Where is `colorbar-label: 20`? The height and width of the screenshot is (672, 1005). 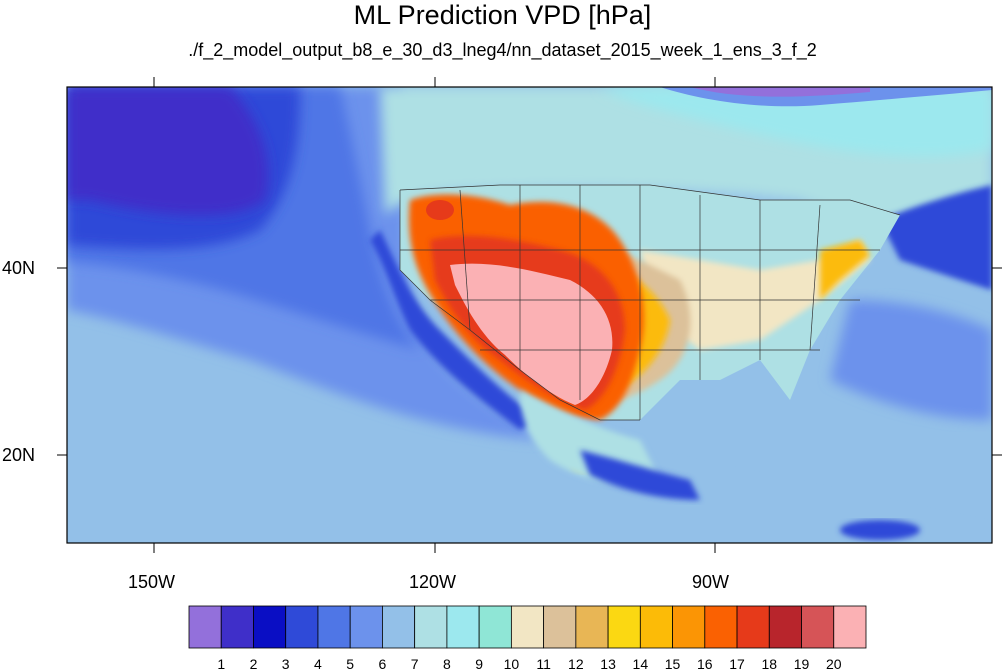
colorbar-label: 20 is located at coordinates (833, 664).